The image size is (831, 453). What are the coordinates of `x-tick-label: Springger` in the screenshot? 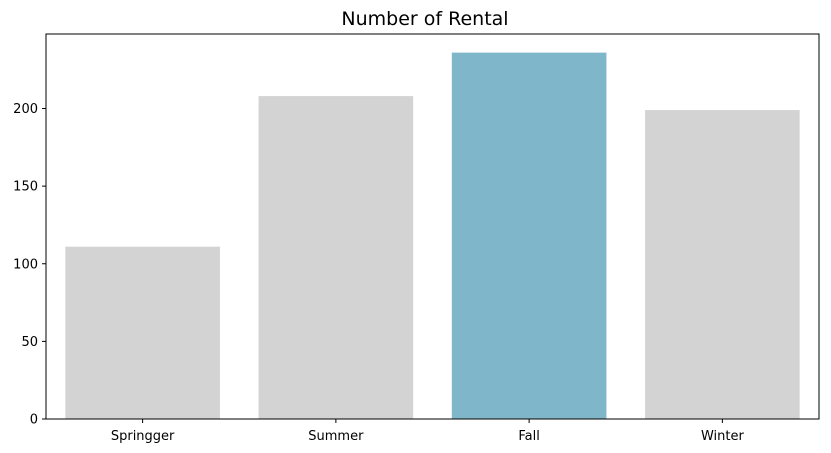 It's located at (143, 436).